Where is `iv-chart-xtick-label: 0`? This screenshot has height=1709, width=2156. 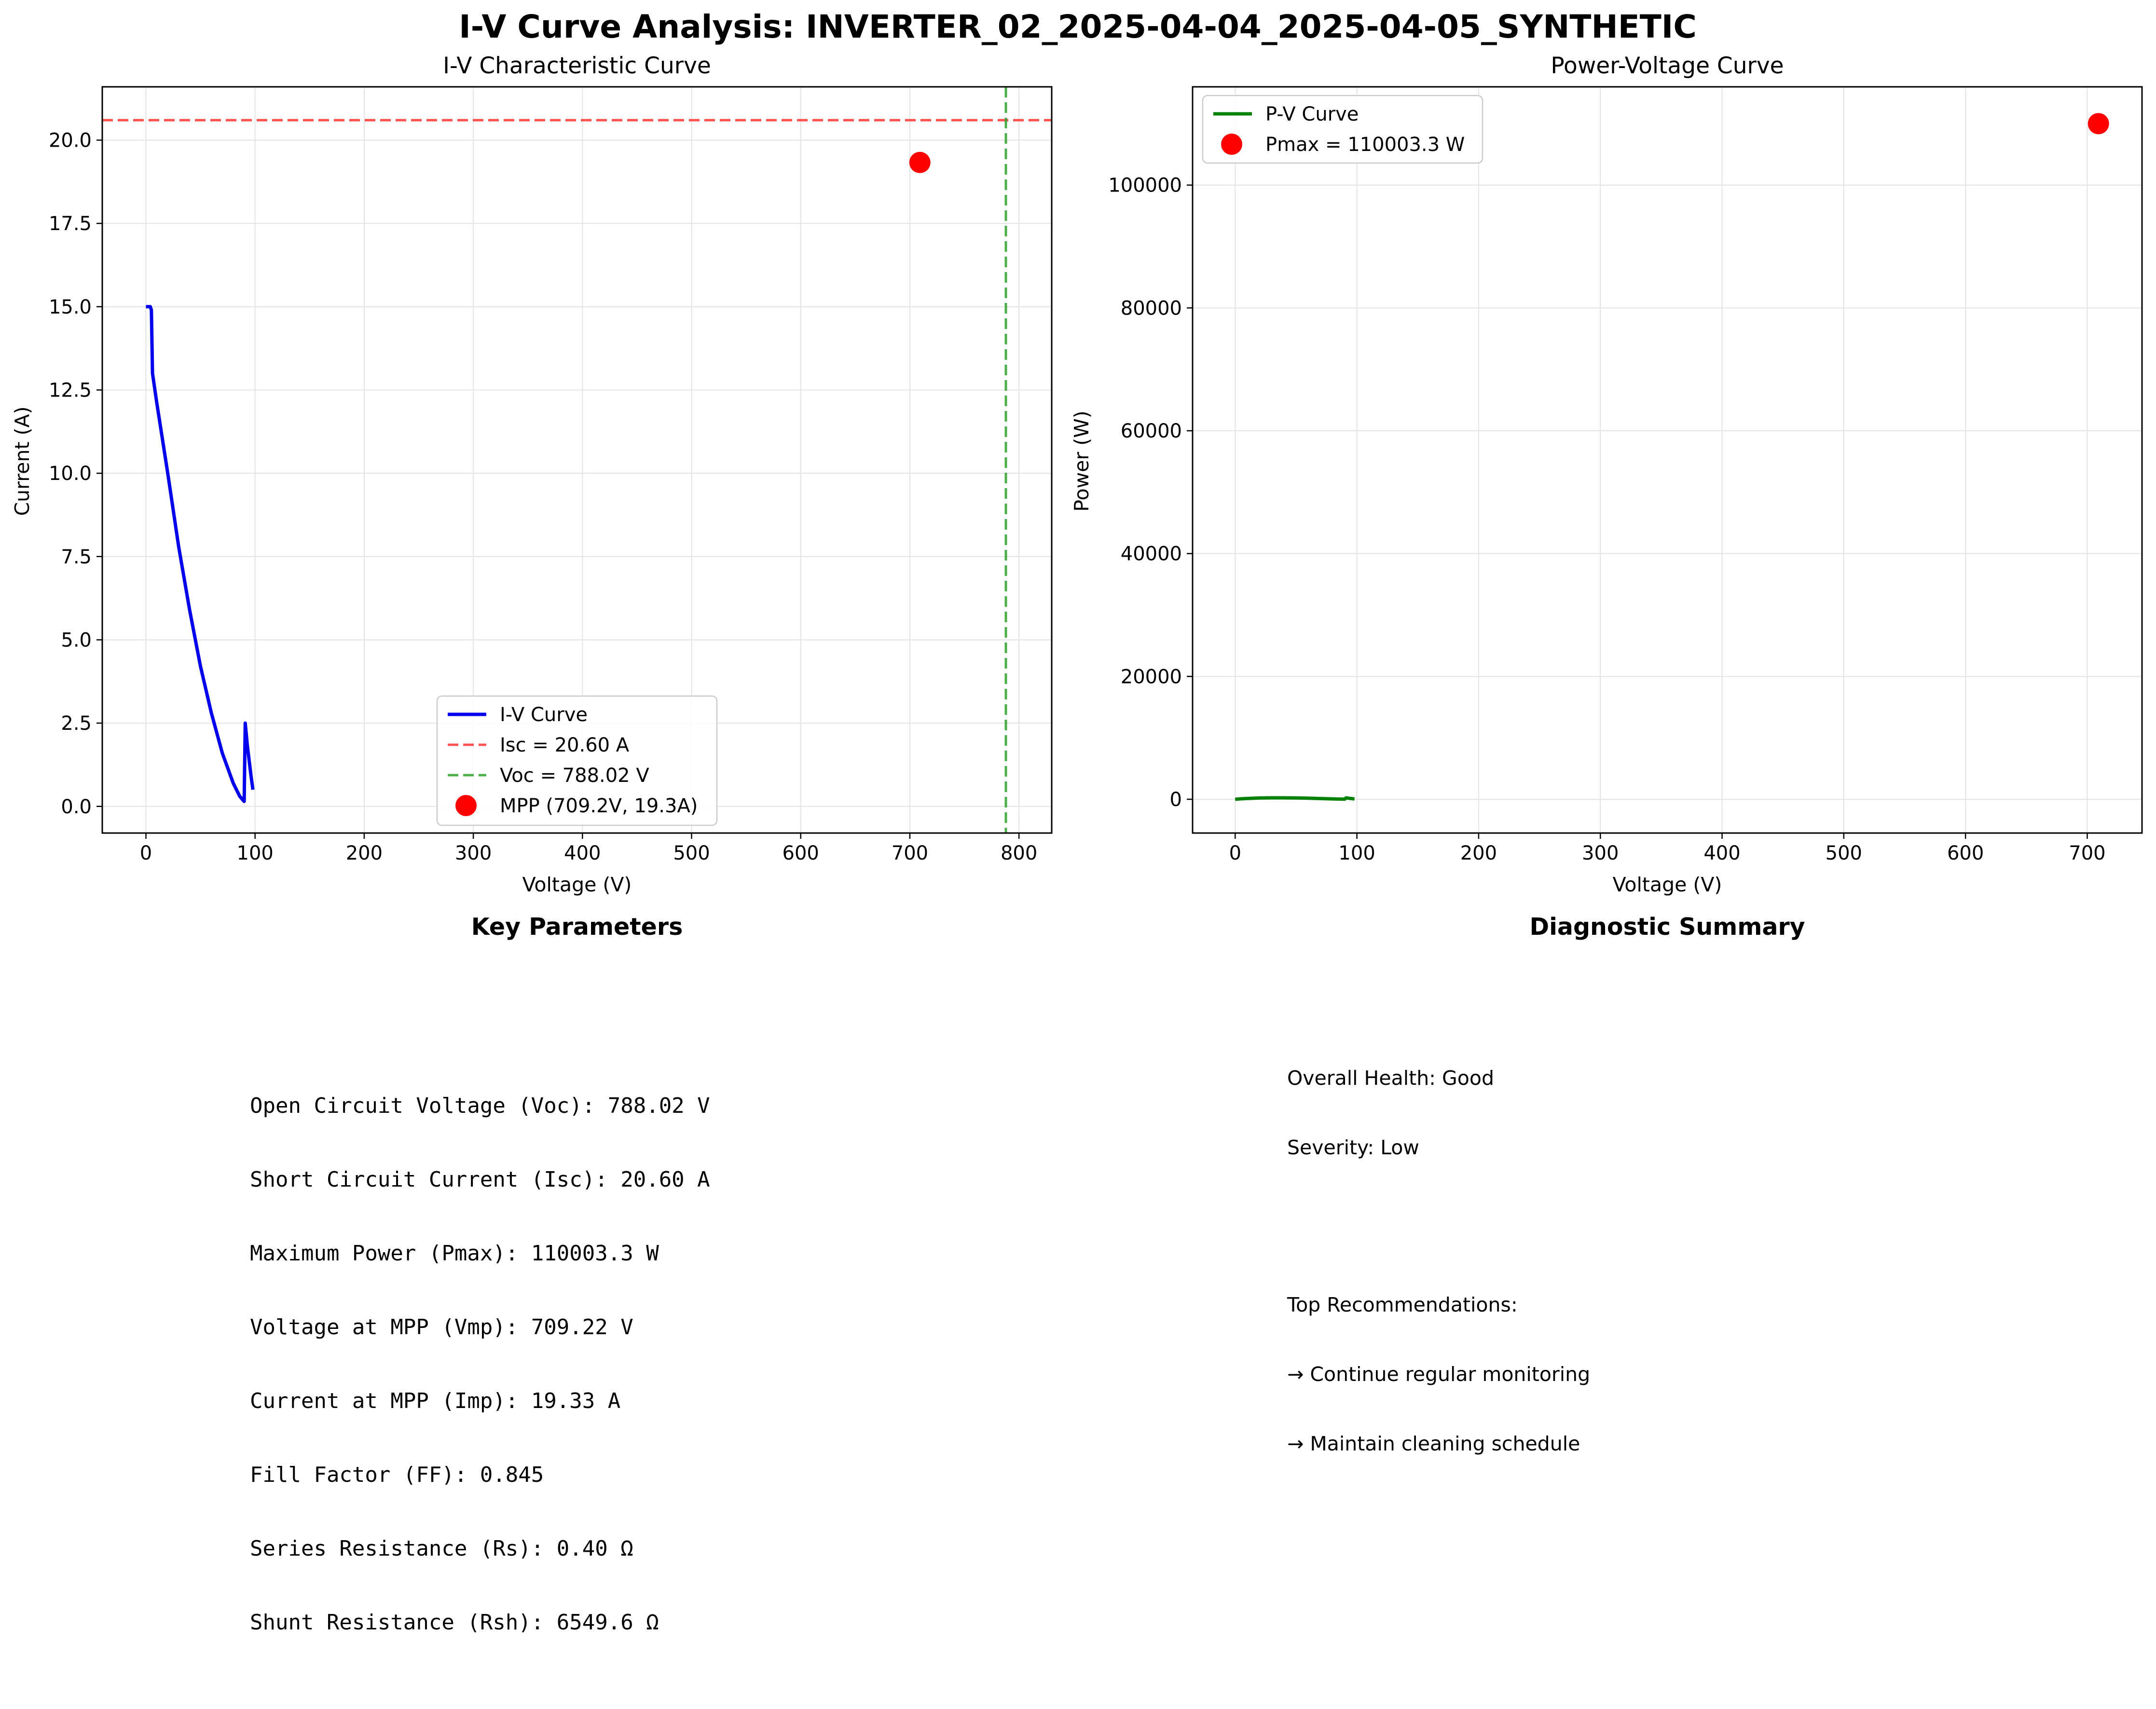
iv-chart-xtick-label: 0 is located at coordinates (146, 853).